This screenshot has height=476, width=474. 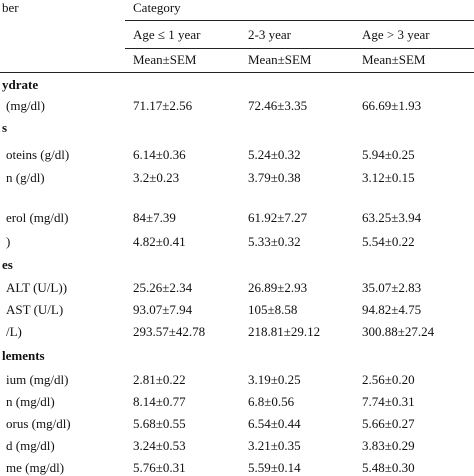 I want to click on cell: 4.82±0.41, so click(x=159, y=241).